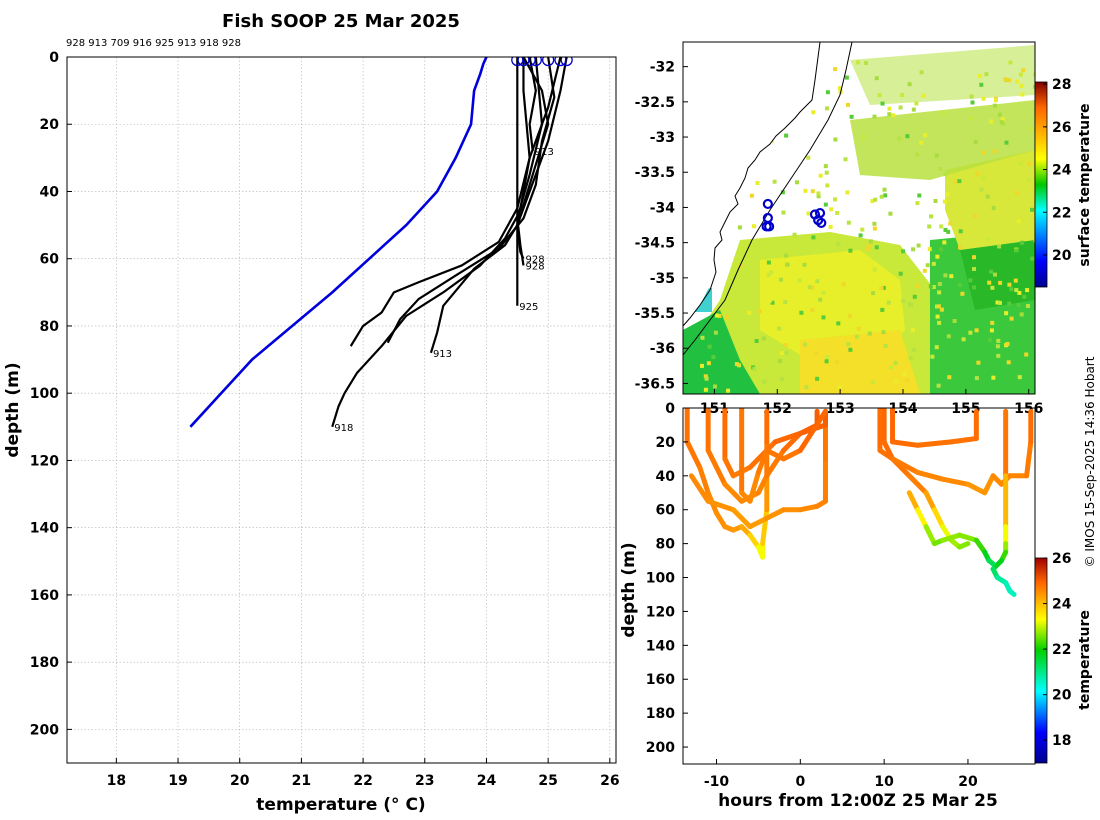 This screenshot has width=1100, height=820. Describe the element at coordinates (116, 781) in the screenshot. I see `profile-plot-xtick-label: 18` at that location.